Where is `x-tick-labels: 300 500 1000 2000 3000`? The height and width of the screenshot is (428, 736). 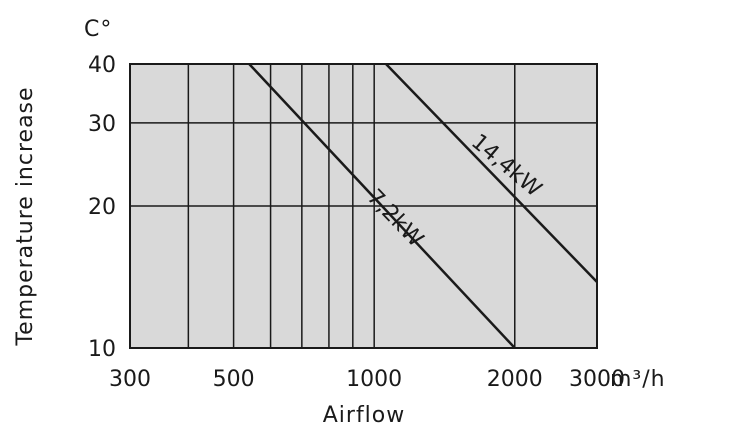 x-tick-labels: 300 500 1000 2000 3000 is located at coordinates (367, 379).